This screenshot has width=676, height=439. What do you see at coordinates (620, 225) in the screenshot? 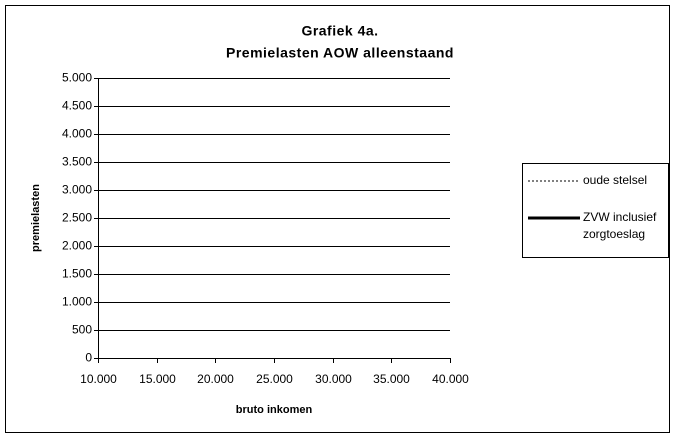
I see `legend-label: ZVW inclusief zorgtoeslag` at bounding box center [620, 225].